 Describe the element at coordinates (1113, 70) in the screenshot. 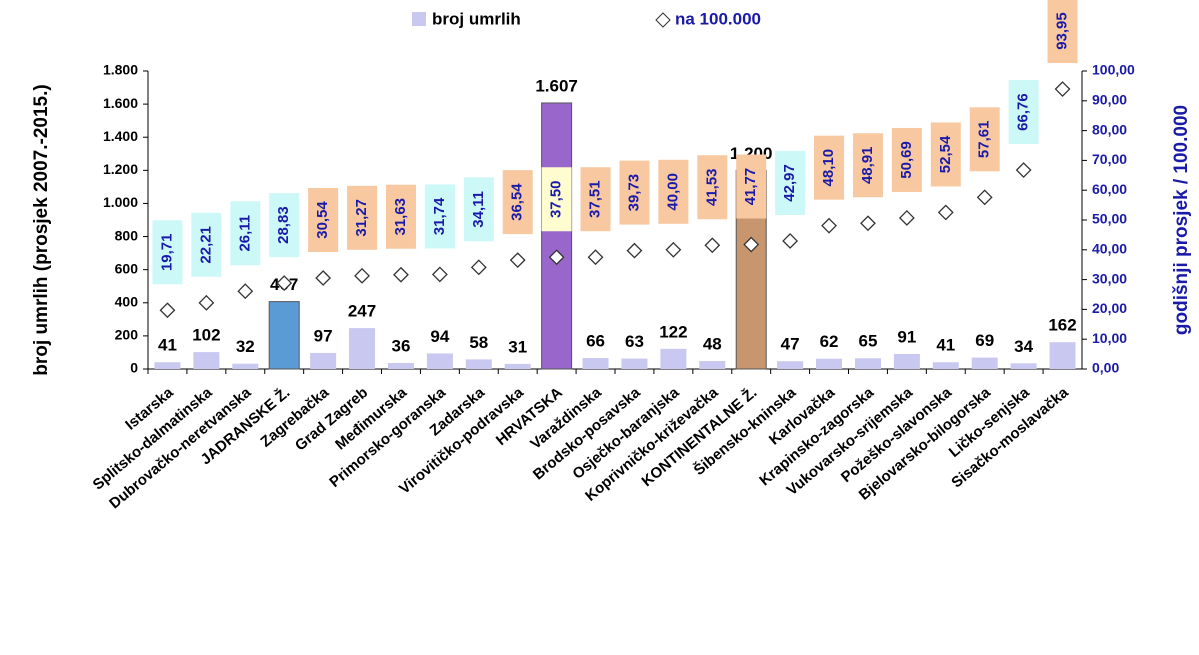

I see `y2-tick-label: 100,00` at that location.